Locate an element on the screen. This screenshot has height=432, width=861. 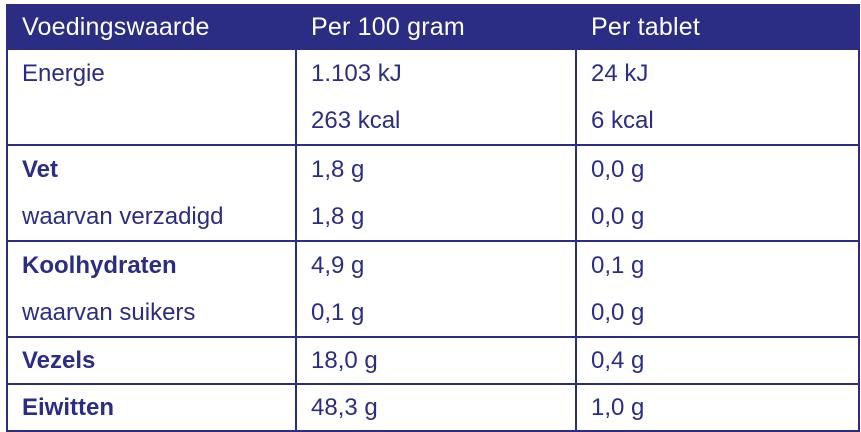
table-row-eiwitten: Eiwitten 48,3 g 1,0 g is located at coordinates (433, 407).